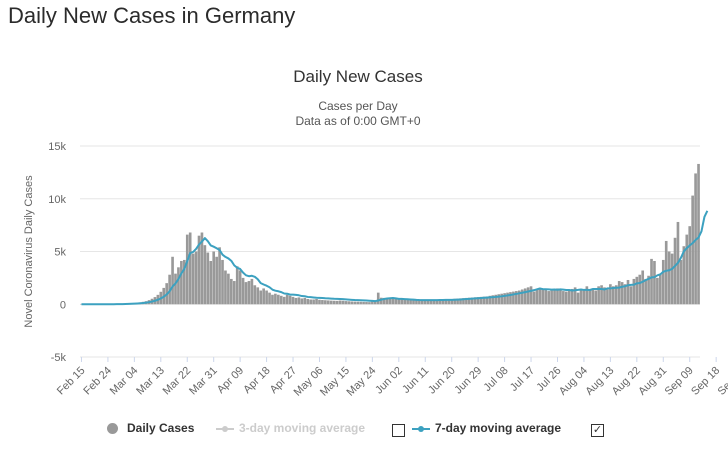 The width and height of the screenshot is (728, 458). What do you see at coordinates (486, 428) in the screenshot?
I see `legend-item-7-day-average: 7-day moving average` at bounding box center [486, 428].